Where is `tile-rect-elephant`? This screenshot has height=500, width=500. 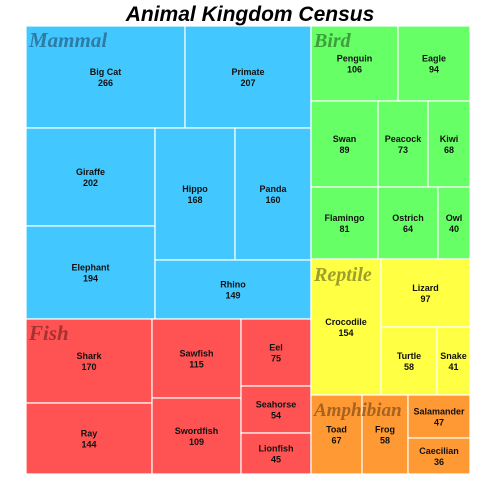
tile-rect-elephant is located at coordinates (90, 272).